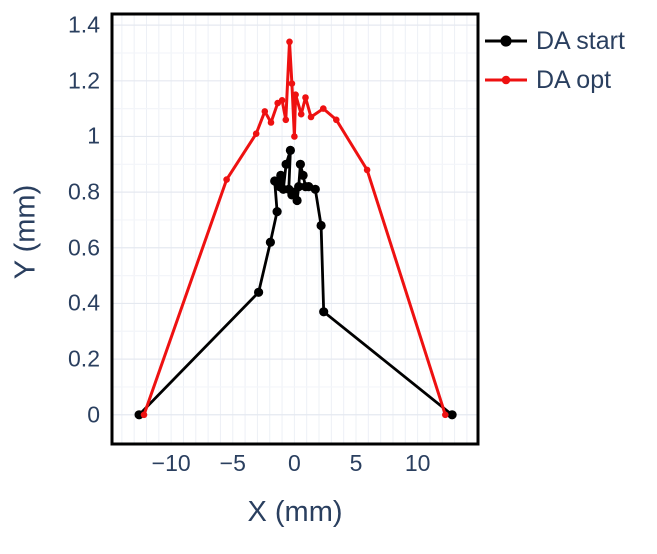  I want to click on legend: DA start DA opt, so click(554, 60).